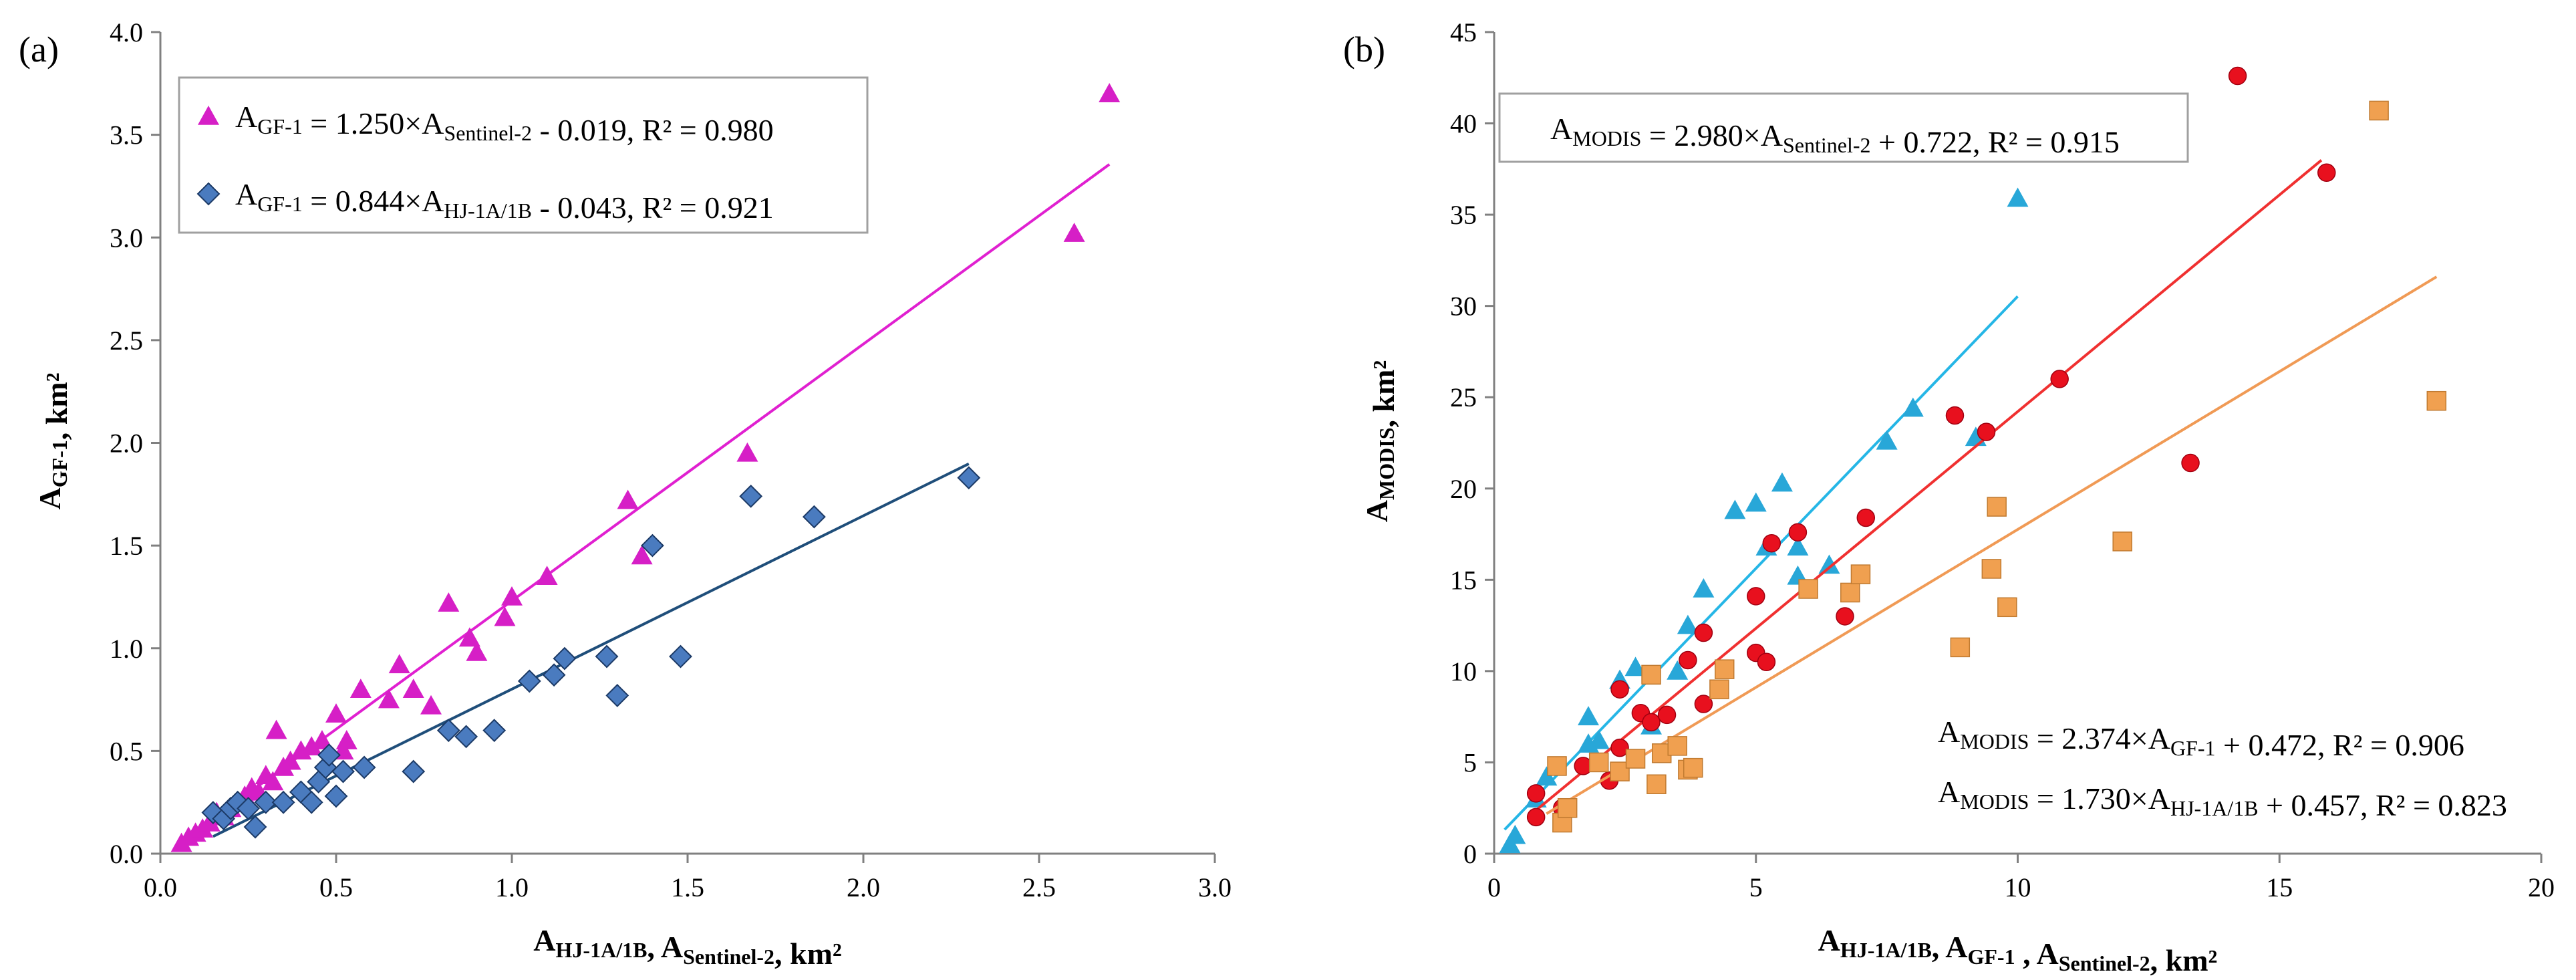 Image resolution: width=2576 pixels, height=980 pixels. What do you see at coordinates (1764, 520) in the screenshot?
I see `series-triangle` at bounding box center [1764, 520].